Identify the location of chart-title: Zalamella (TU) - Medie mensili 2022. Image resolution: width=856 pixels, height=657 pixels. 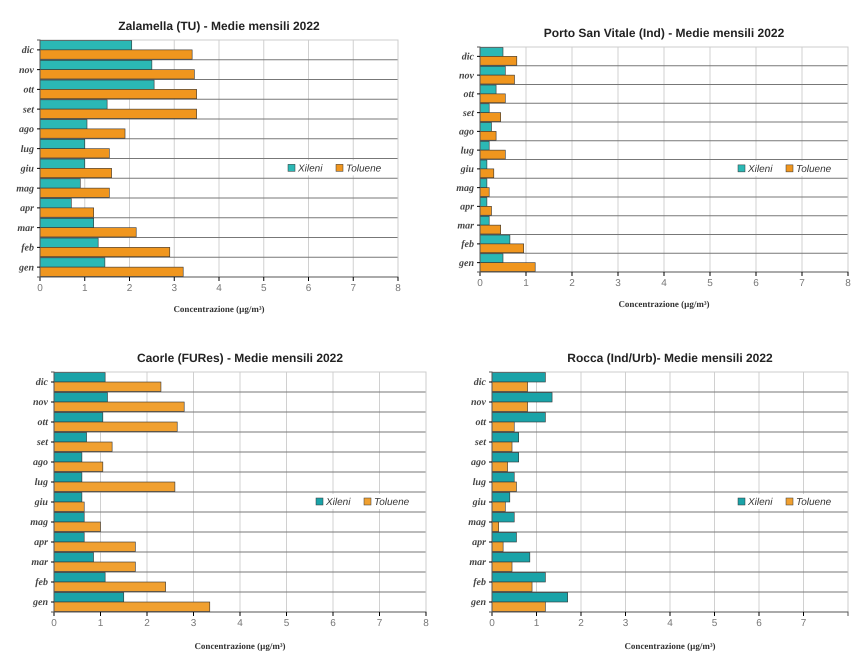
(219, 26).